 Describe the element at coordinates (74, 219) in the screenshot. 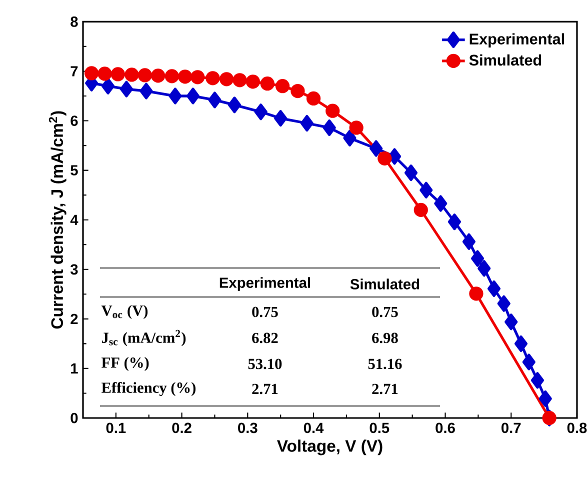

I see `y-tick-label: 4` at that location.